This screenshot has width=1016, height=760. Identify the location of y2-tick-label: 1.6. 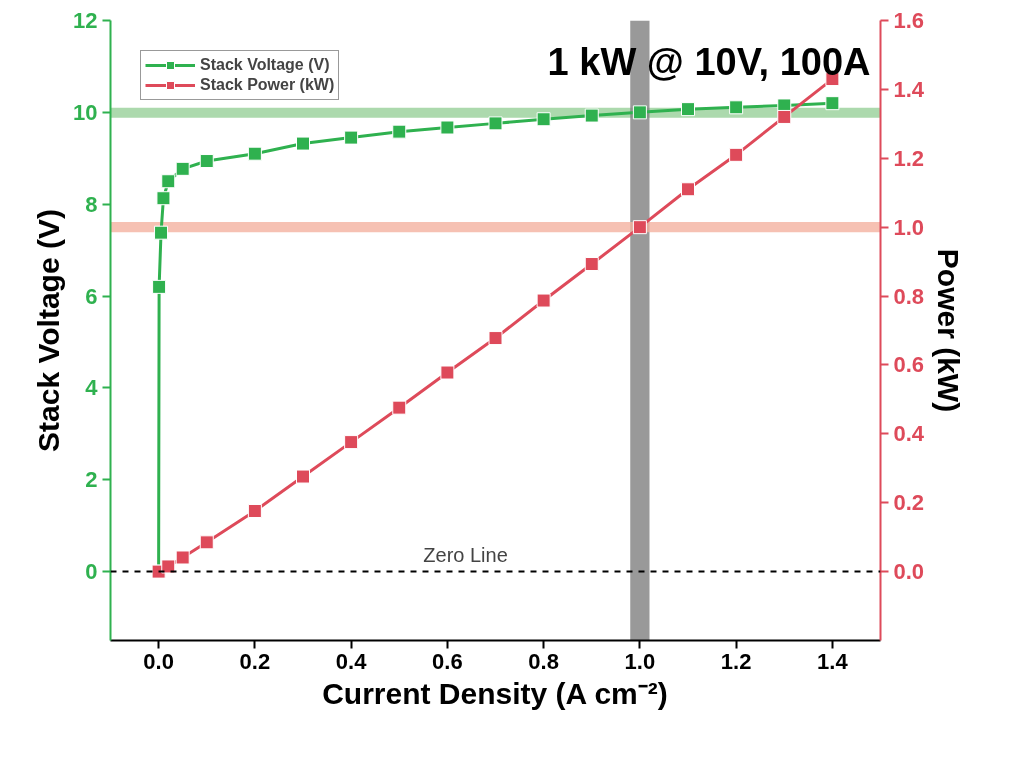
(909, 20).